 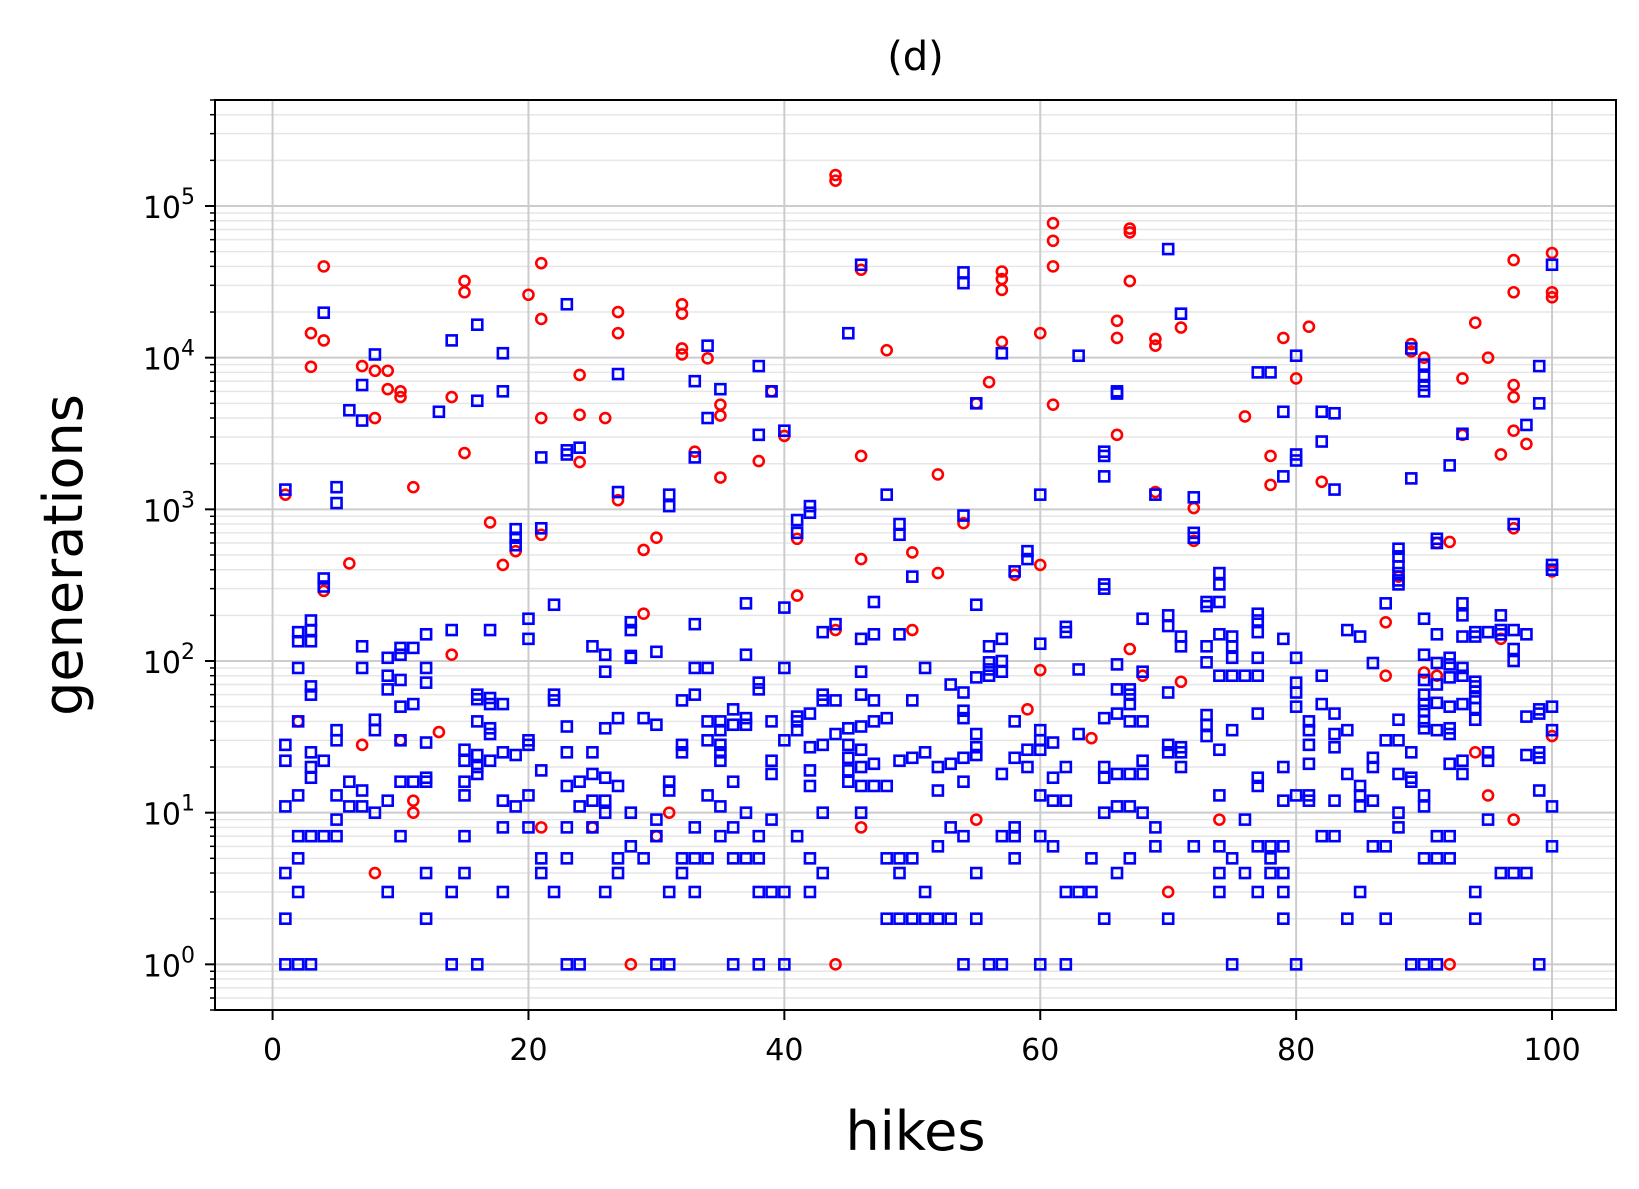 What do you see at coordinates (272, 1050) in the screenshot?
I see `x-tick-label: 0` at bounding box center [272, 1050].